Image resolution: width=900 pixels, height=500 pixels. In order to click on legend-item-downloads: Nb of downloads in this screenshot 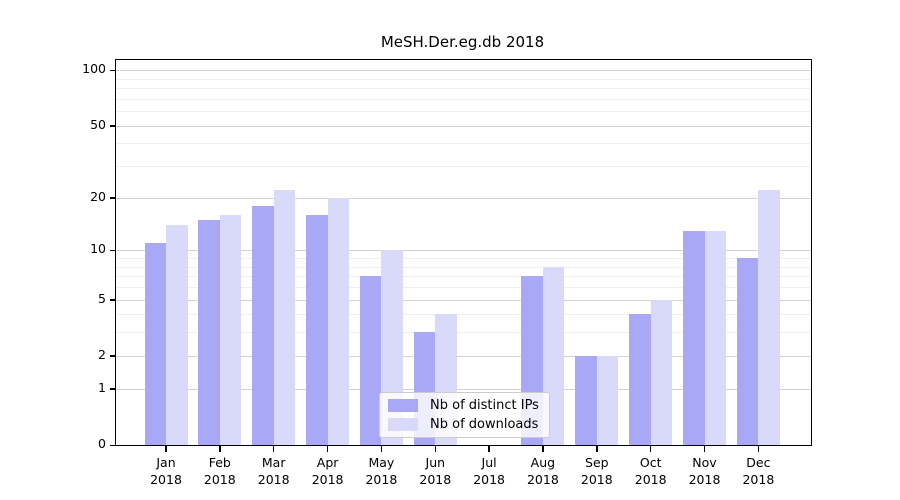, I will do `click(463, 424)`.